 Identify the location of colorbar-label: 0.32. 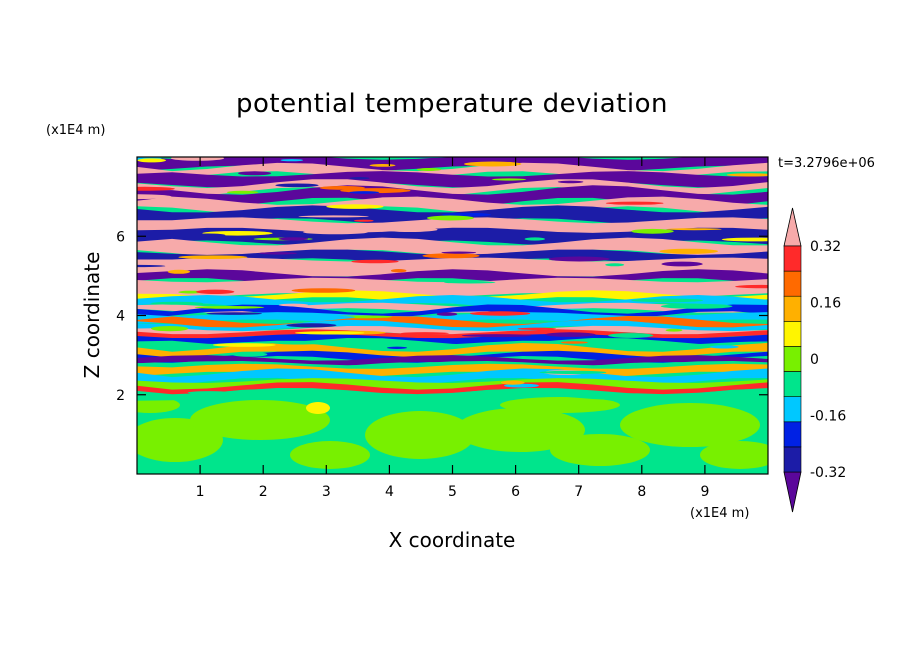
(825, 247).